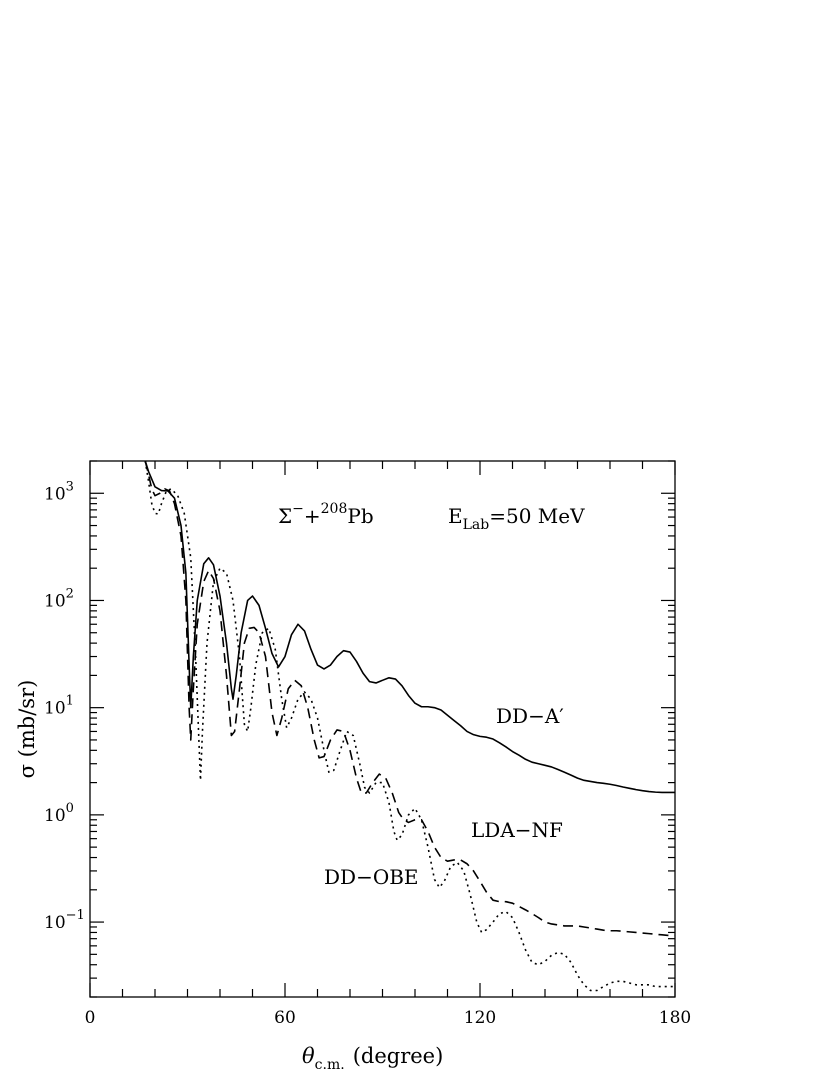  I want to click on series-label-dd-a-prime: DD−A′, so click(530, 716).